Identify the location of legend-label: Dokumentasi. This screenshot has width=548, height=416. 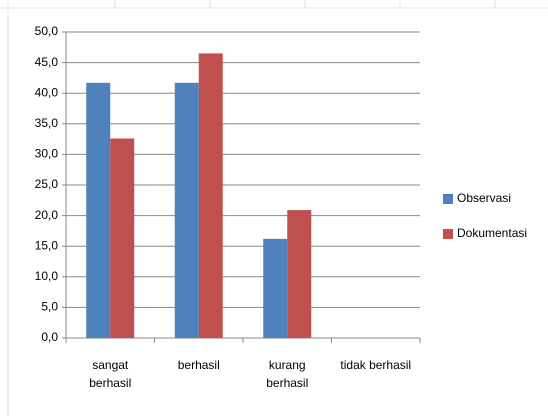
(492, 233).